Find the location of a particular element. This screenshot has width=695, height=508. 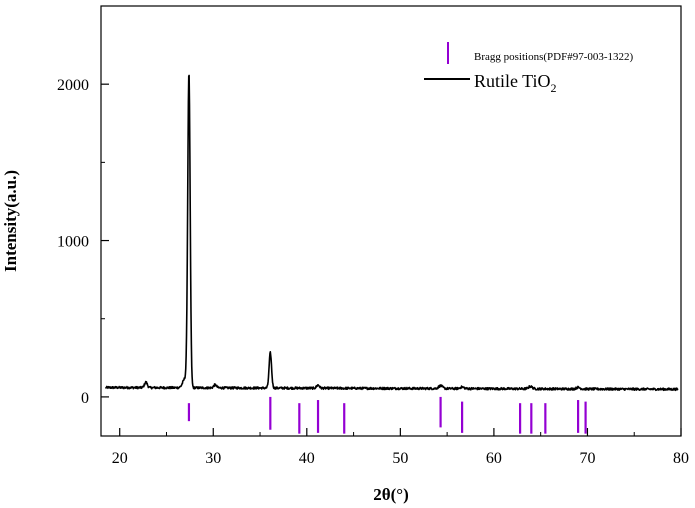

legend-line-label: Rutile TiO2 is located at coordinates (515, 83).